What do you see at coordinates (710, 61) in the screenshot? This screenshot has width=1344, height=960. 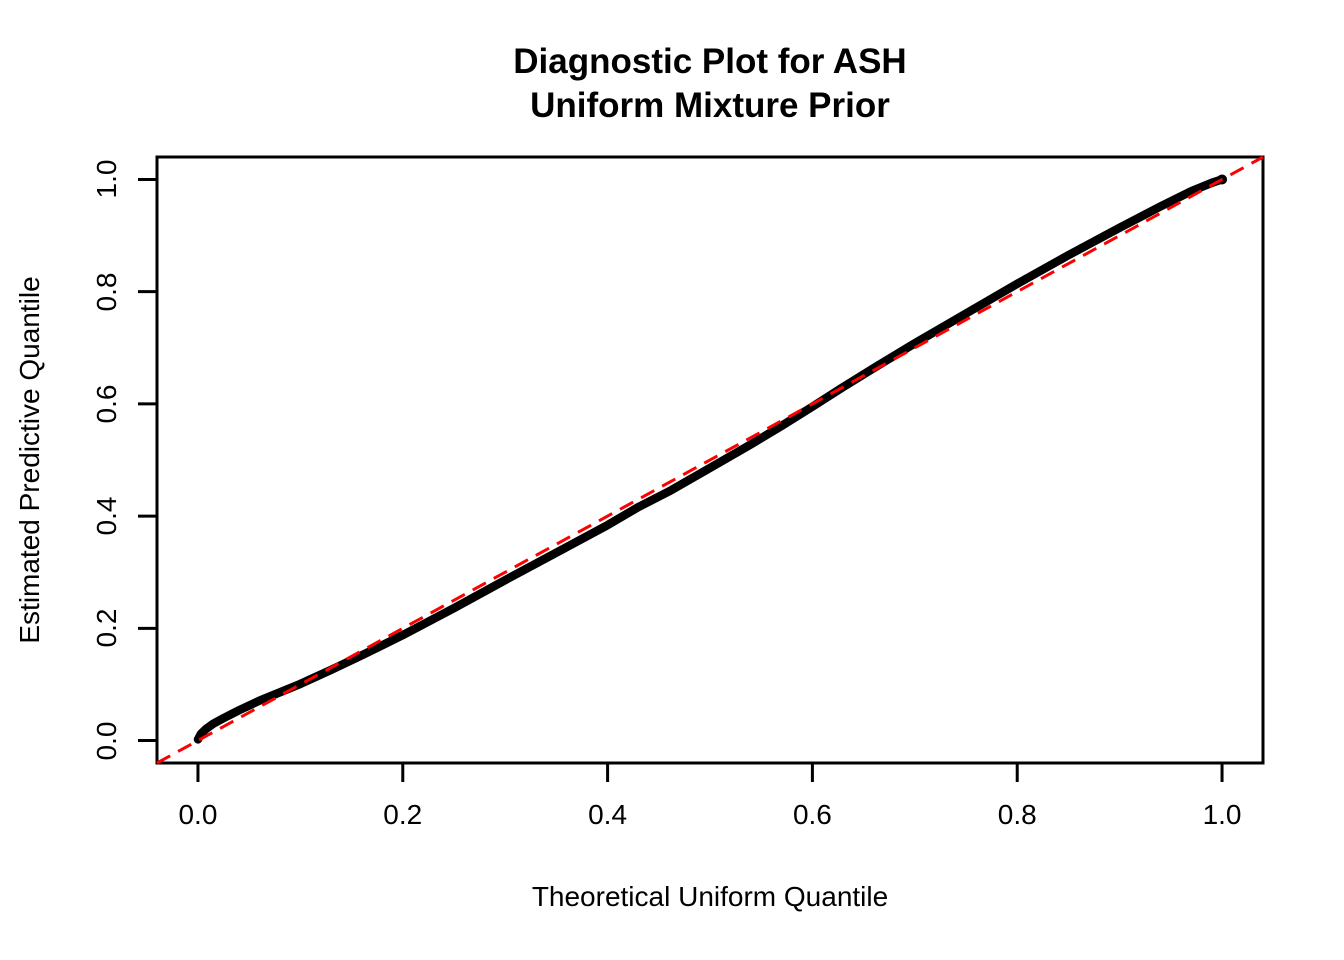 I see `chart-title-line-1: Diagnostic Plot for ASH` at bounding box center [710, 61].